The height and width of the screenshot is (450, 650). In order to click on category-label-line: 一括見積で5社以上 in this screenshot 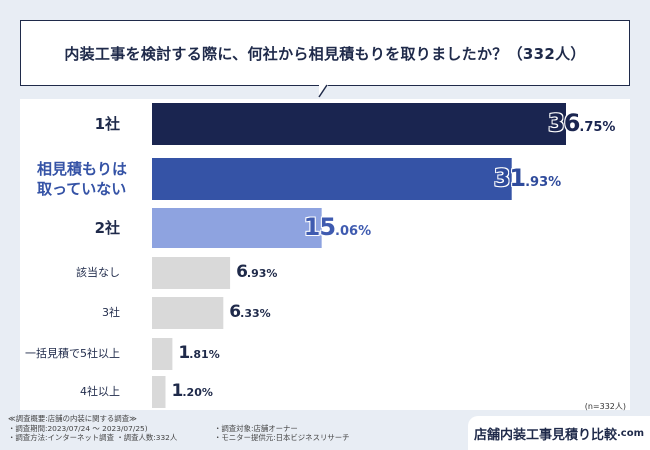, I will do `click(72, 353)`.